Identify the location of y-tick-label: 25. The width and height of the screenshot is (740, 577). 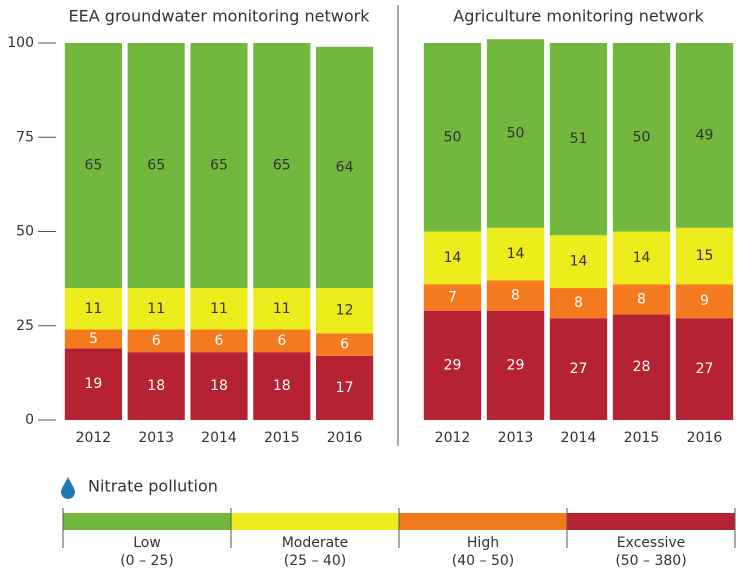
(25, 326).